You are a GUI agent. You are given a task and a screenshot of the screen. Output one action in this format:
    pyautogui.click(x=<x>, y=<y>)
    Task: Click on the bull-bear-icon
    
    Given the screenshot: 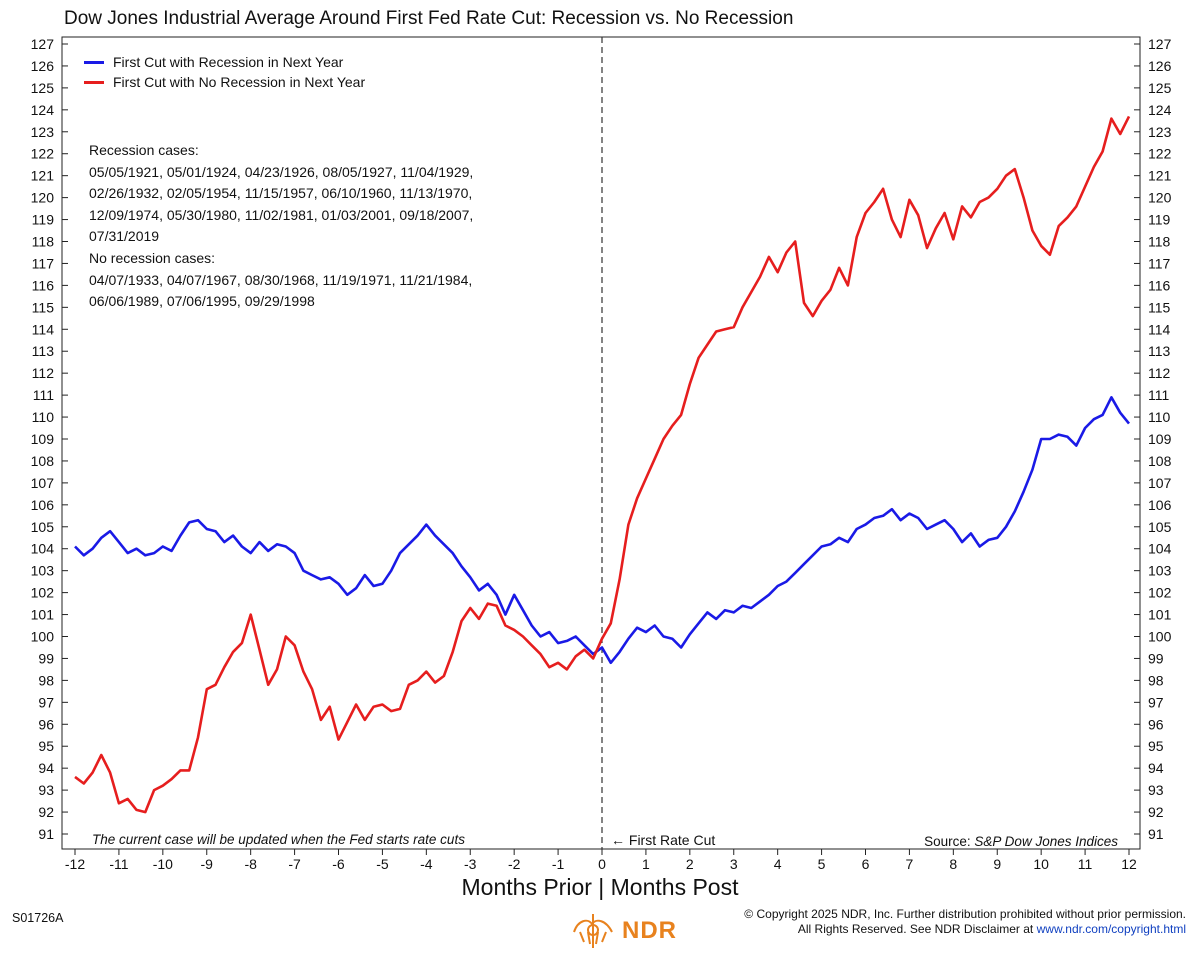 What is the action you would take?
    pyautogui.click(x=593, y=931)
    